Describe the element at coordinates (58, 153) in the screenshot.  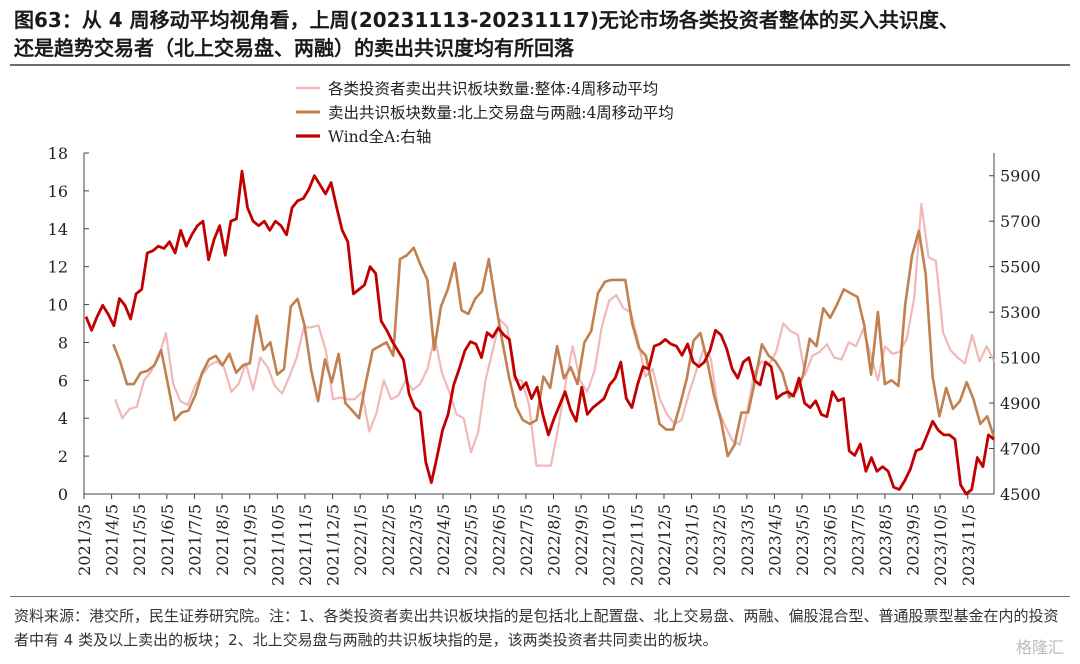
I see `left-tick-label: 18` at that location.